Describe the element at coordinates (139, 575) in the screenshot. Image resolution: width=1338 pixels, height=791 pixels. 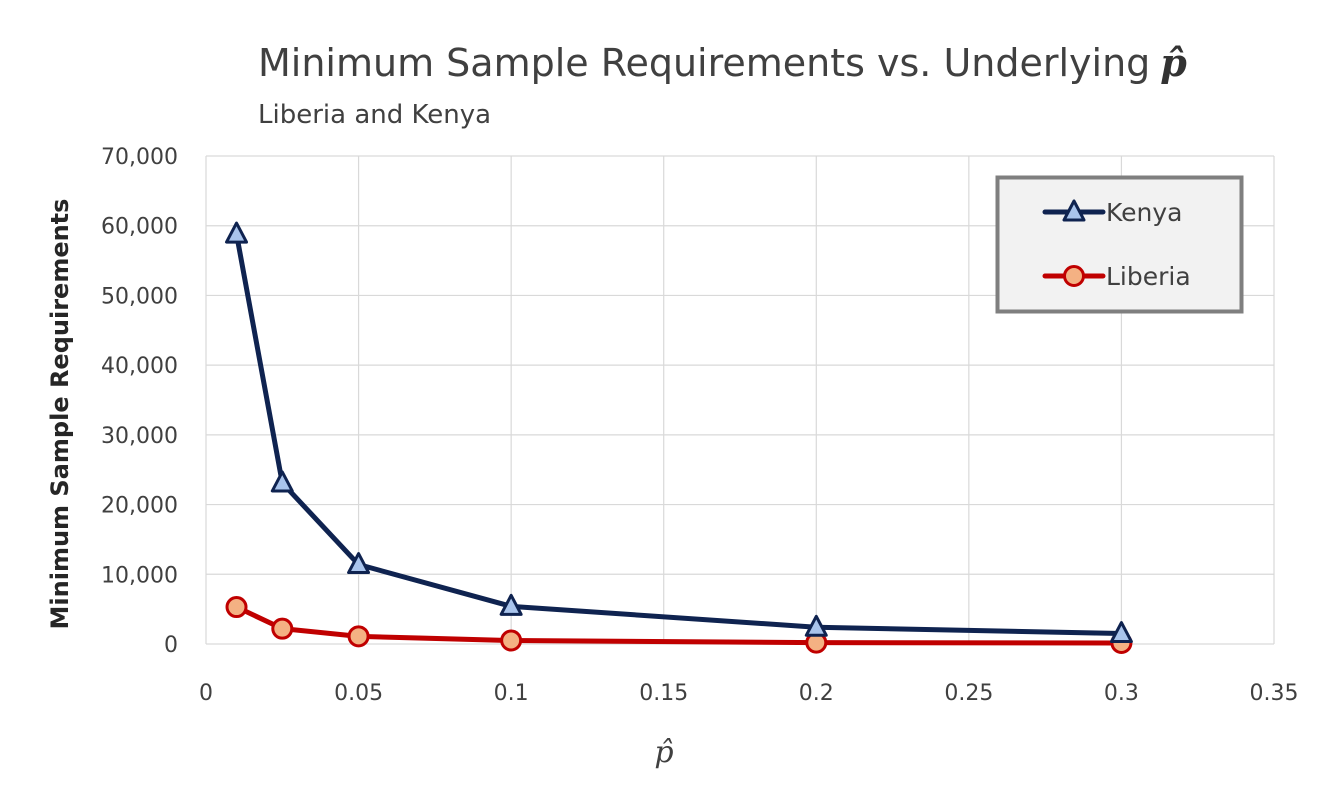
I see `y-tick-label: 10,000` at that location.